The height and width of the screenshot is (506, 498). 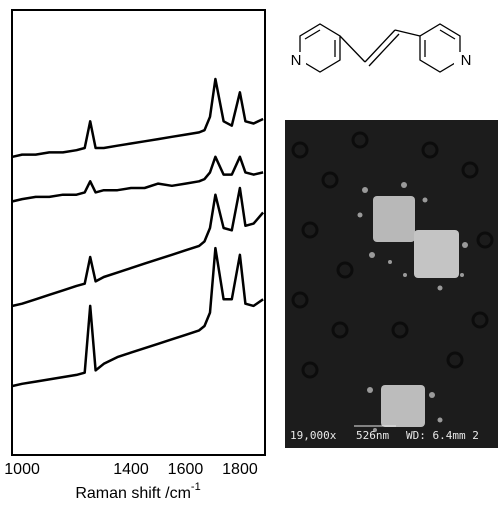 What do you see at coordinates (131, 469) in the screenshot?
I see `x-tick-label: 1400` at bounding box center [131, 469].